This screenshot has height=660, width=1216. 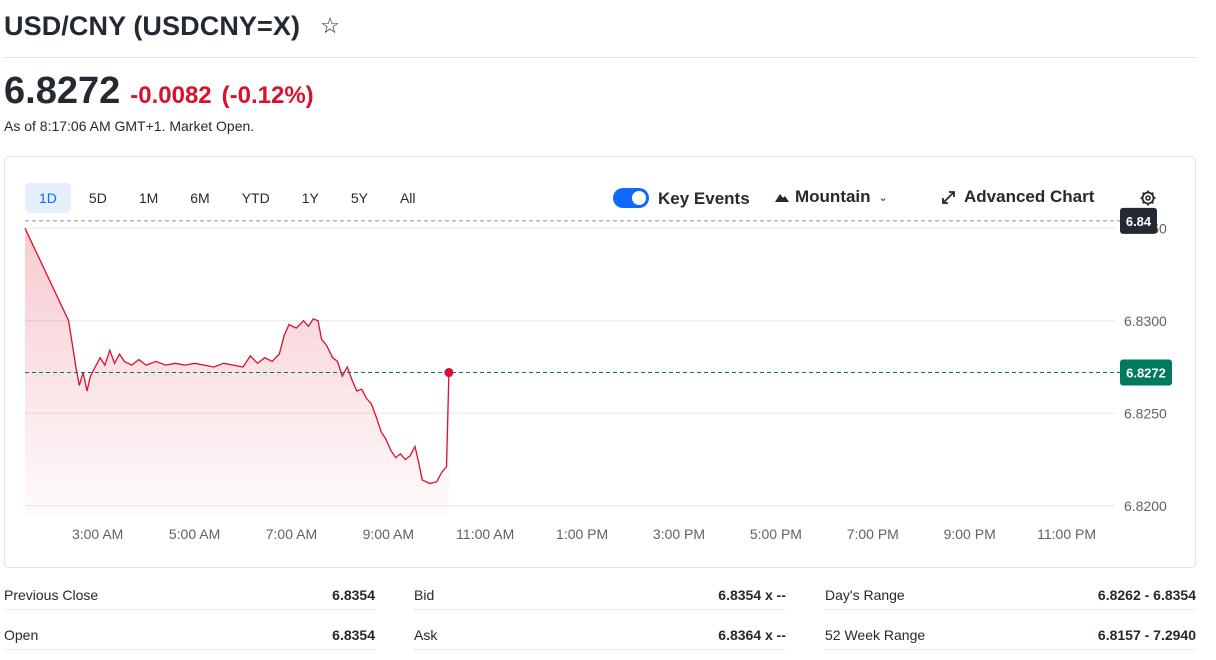 I want to click on key-events-label: Key Events, so click(x=704, y=198).